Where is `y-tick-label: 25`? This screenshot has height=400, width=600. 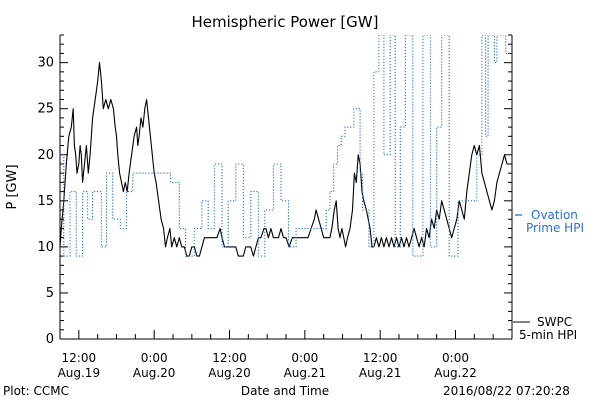 y-tick-label: 25 is located at coordinates (45, 109).